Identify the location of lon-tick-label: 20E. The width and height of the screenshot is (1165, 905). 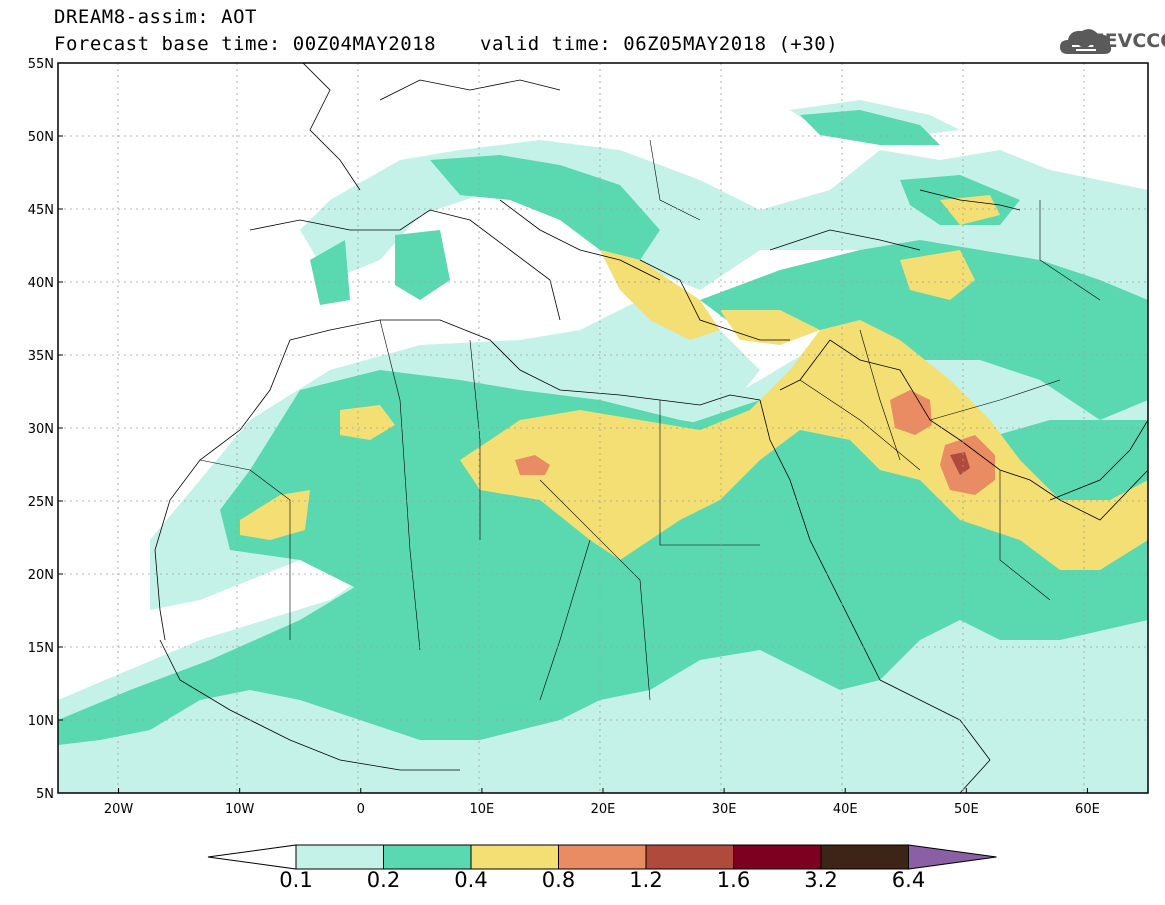
(603, 809).